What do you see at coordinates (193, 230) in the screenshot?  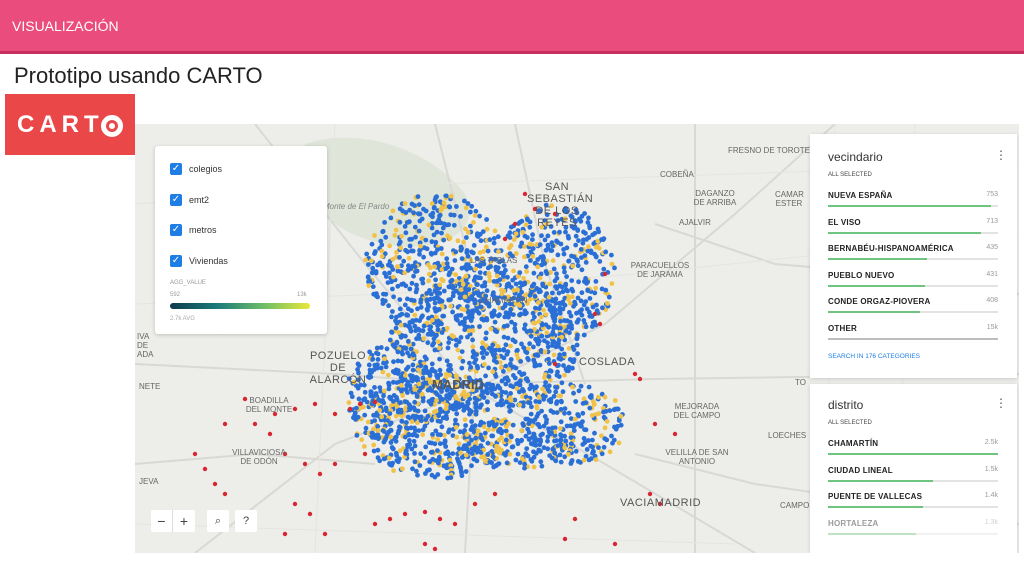 I see `layer-toggle-metros: ✓ metros` at bounding box center [193, 230].